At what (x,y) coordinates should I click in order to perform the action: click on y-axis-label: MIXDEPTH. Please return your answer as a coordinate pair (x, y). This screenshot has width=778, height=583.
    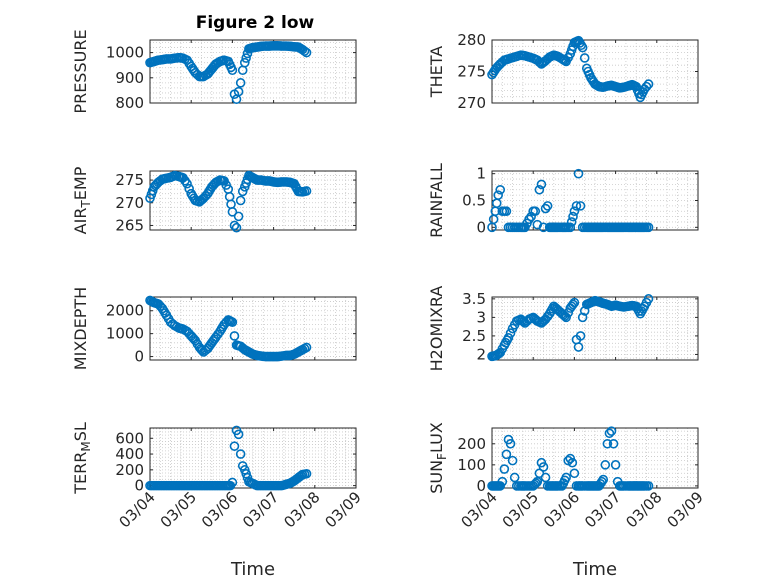
    Looking at the image, I should click on (80, 328).